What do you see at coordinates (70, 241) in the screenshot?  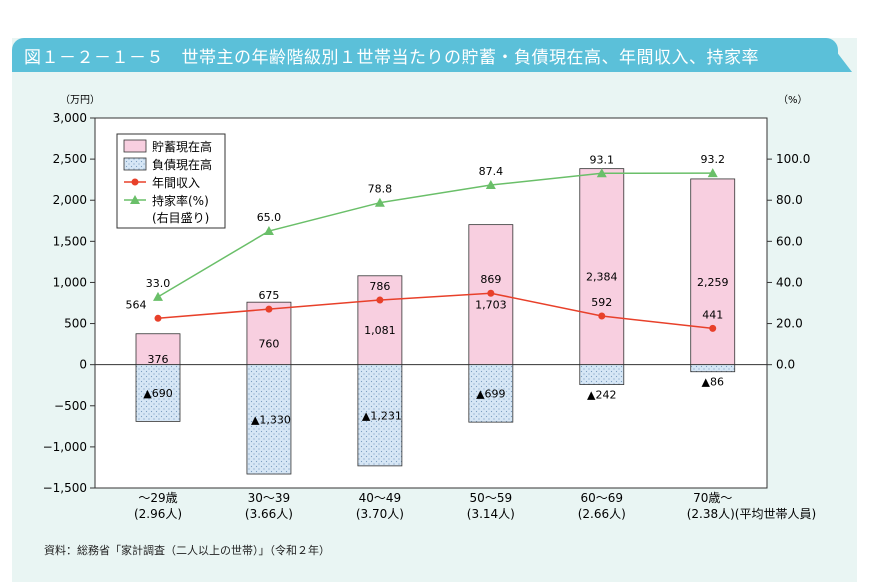 I see `y-tick-label: 1,500` at bounding box center [70, 241].